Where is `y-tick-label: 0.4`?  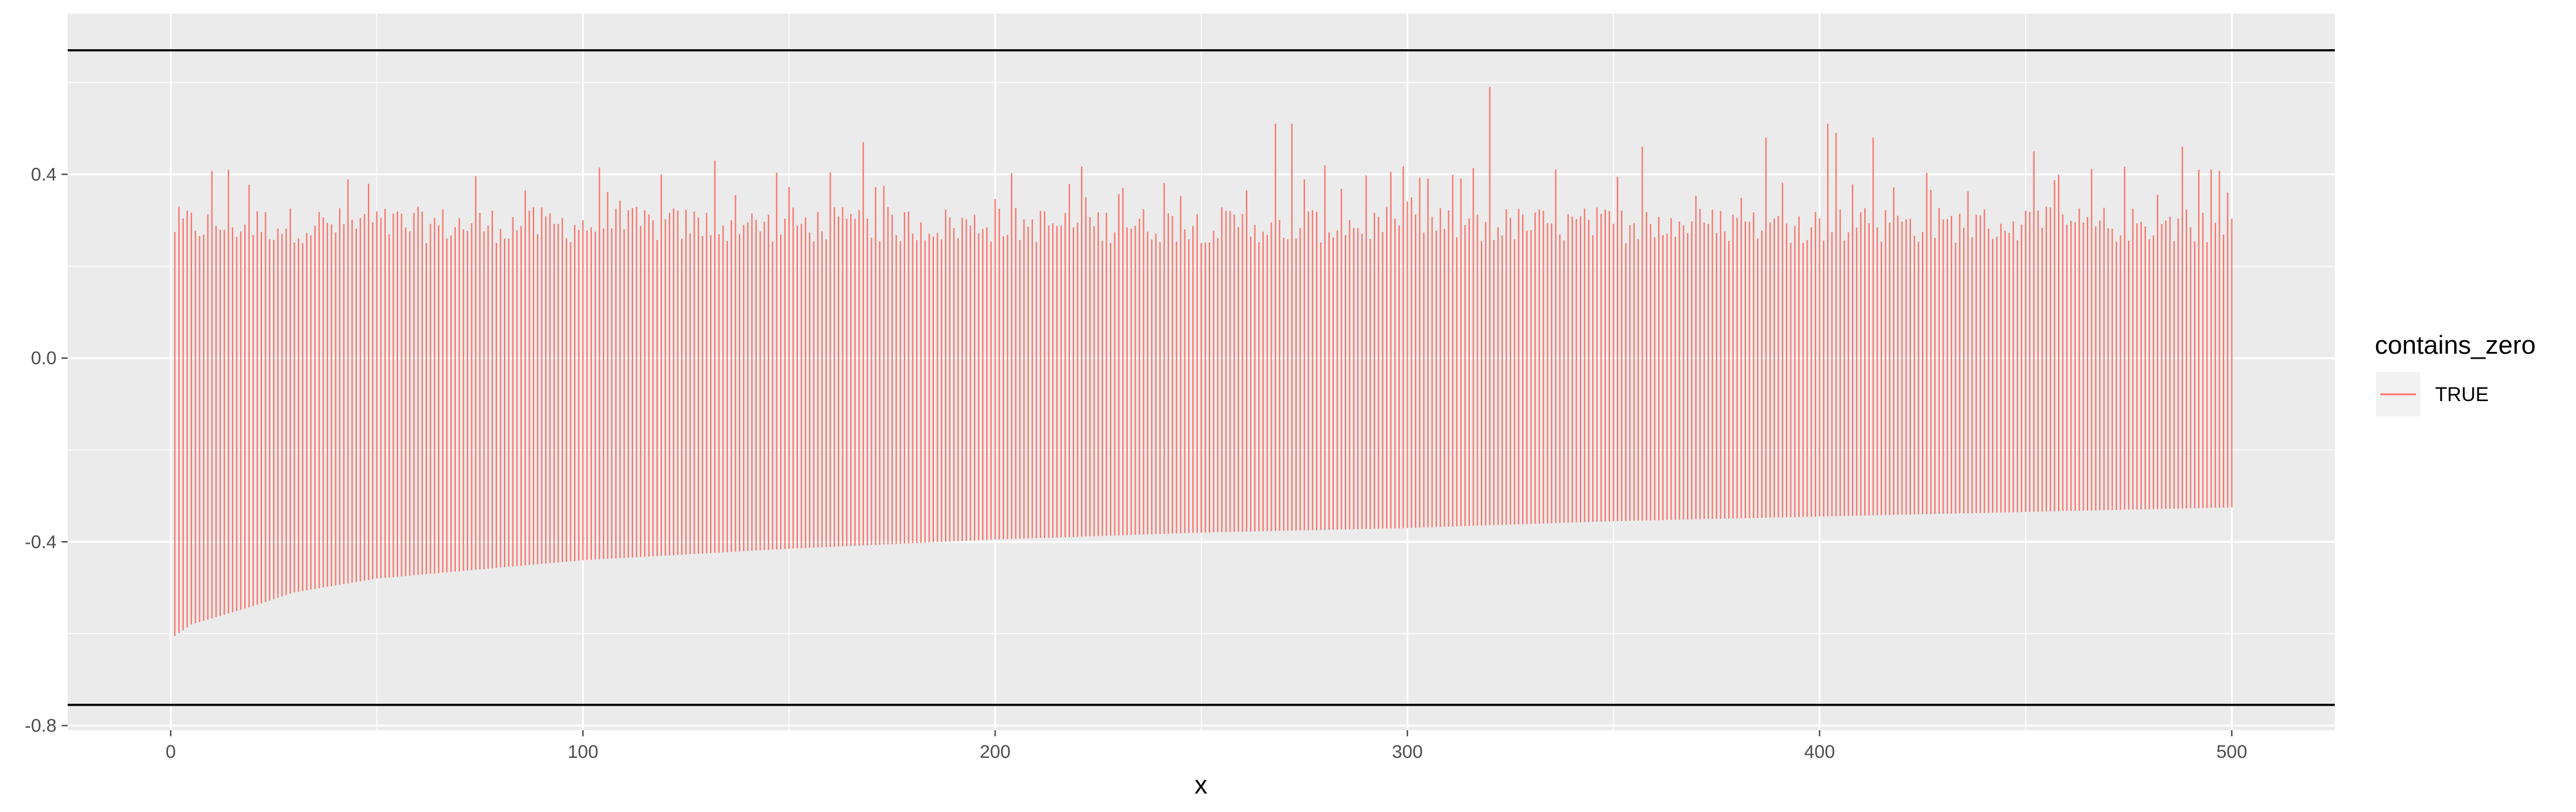 y-tick-label: 0.4 is located at coordinates (44, 174).